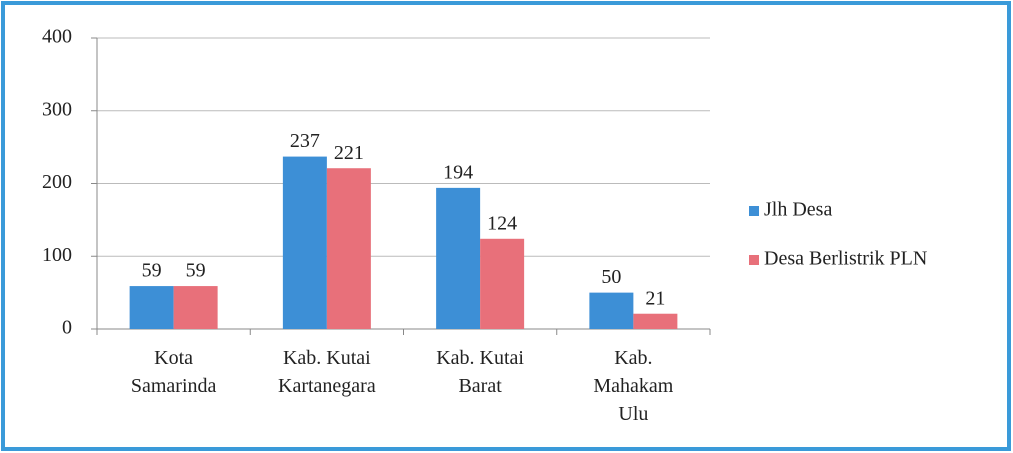  Describe the element at coordinates (633, 386) in the screenshot. I see `x-tick-label: Kab. Mahakam Ulu` at that location.